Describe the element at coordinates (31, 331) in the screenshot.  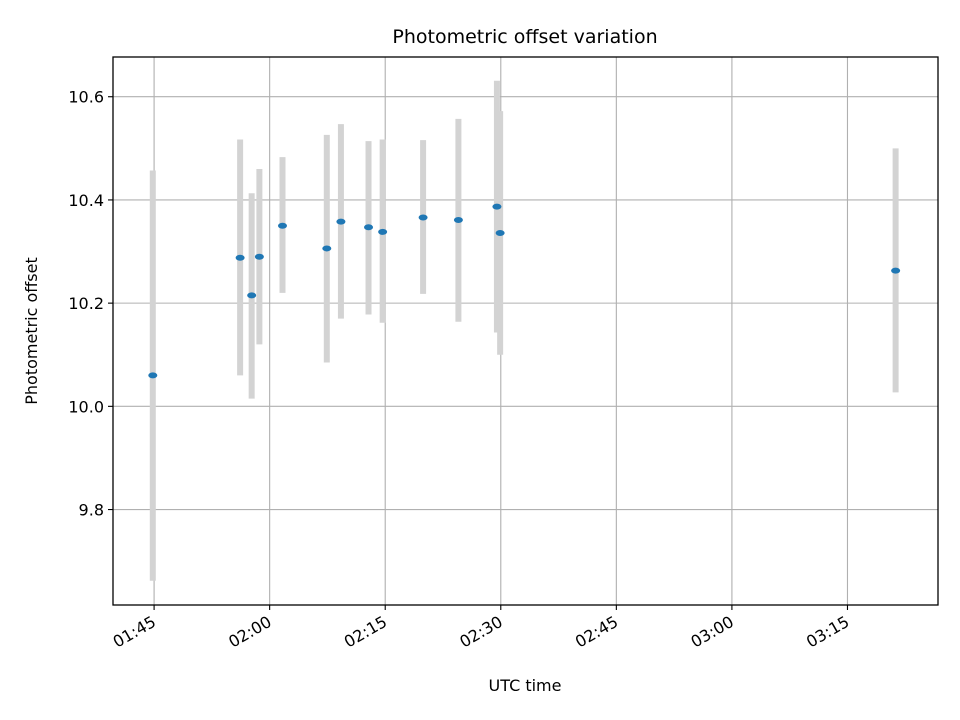
I see `y-axis-title: Photometric offset` at that location.